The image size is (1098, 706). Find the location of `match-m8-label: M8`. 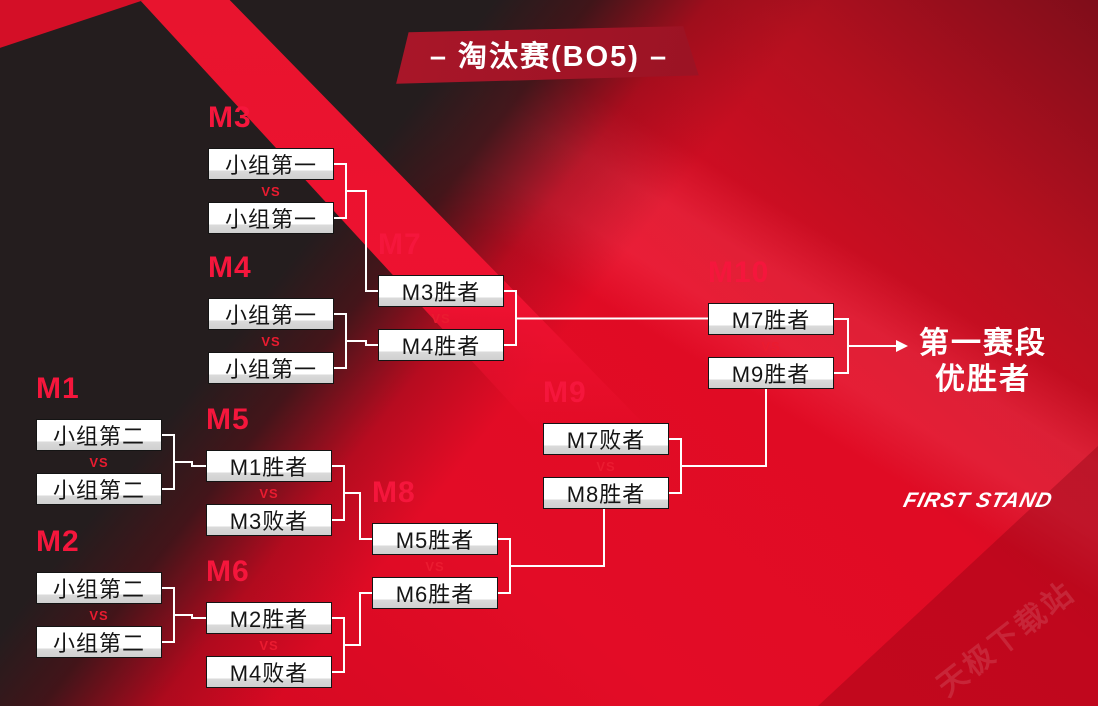

match-m8-label: M8 is located at coordinates (394, 492).